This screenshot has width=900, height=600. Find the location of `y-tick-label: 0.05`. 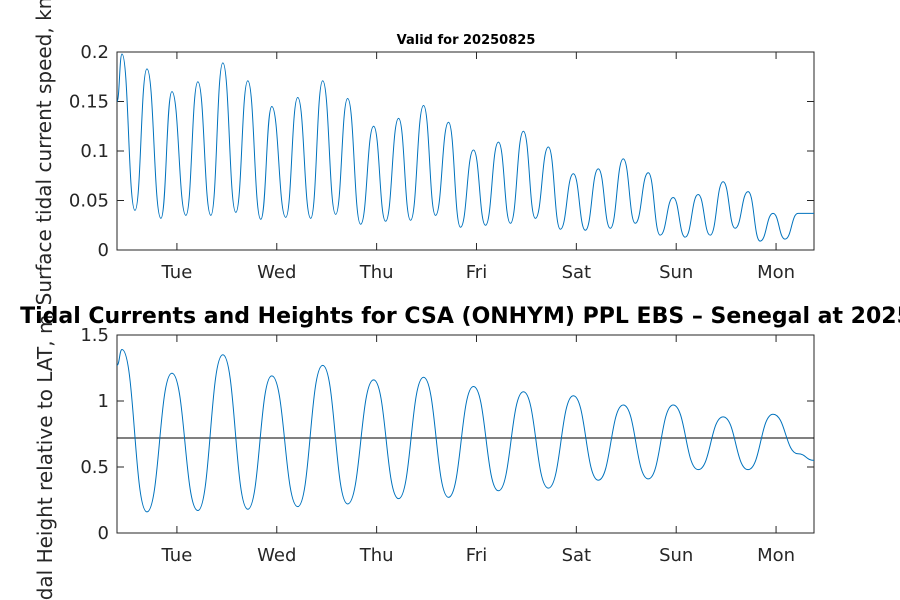

y-tick-label: 0.05 is located at coordinates (89, 201).